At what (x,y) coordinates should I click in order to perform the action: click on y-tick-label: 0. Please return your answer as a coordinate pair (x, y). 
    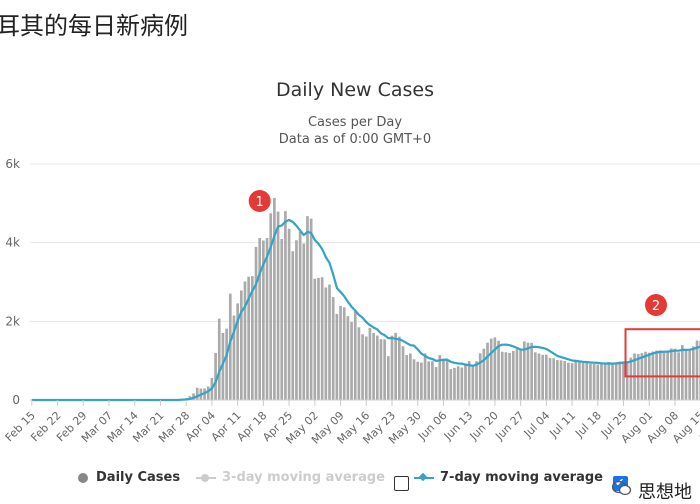
    Looking at the image, I should click on (16, 400).